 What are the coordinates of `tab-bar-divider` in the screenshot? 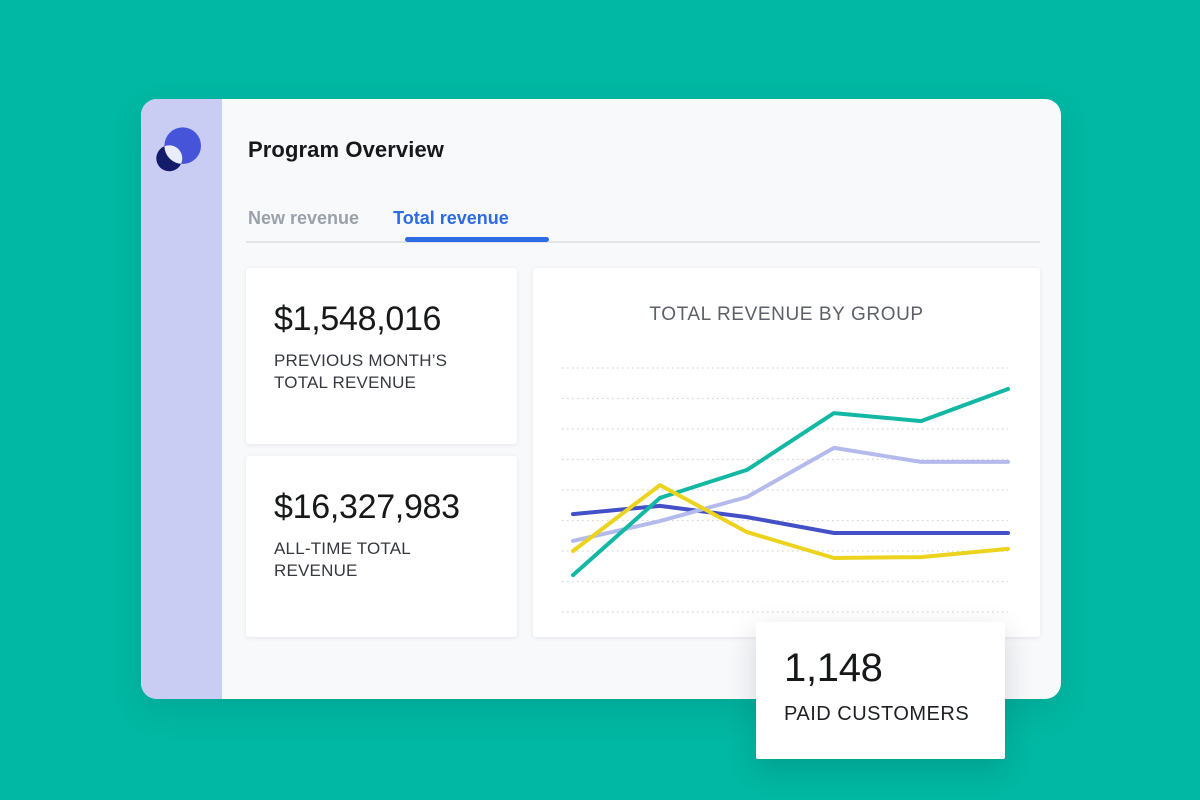 It's located at (643, 242).